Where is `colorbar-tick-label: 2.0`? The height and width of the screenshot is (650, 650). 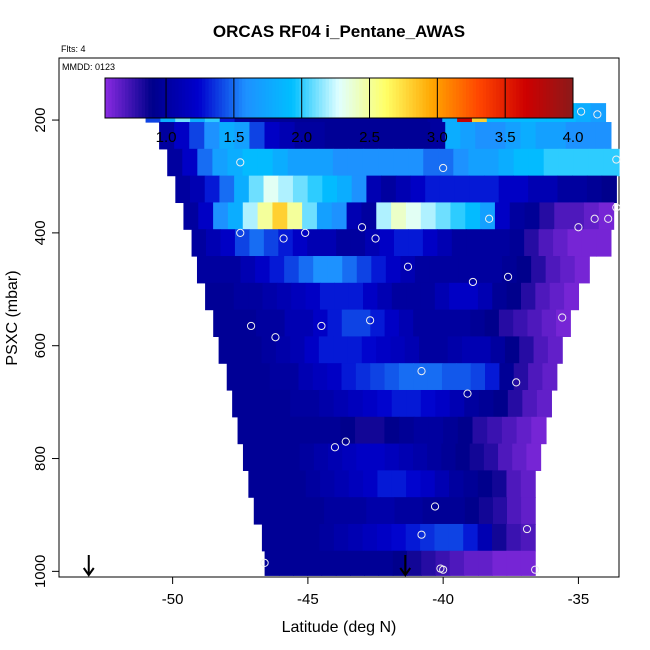 colorbar-tick-label: 2.0 is located at coordinates (301, 137).